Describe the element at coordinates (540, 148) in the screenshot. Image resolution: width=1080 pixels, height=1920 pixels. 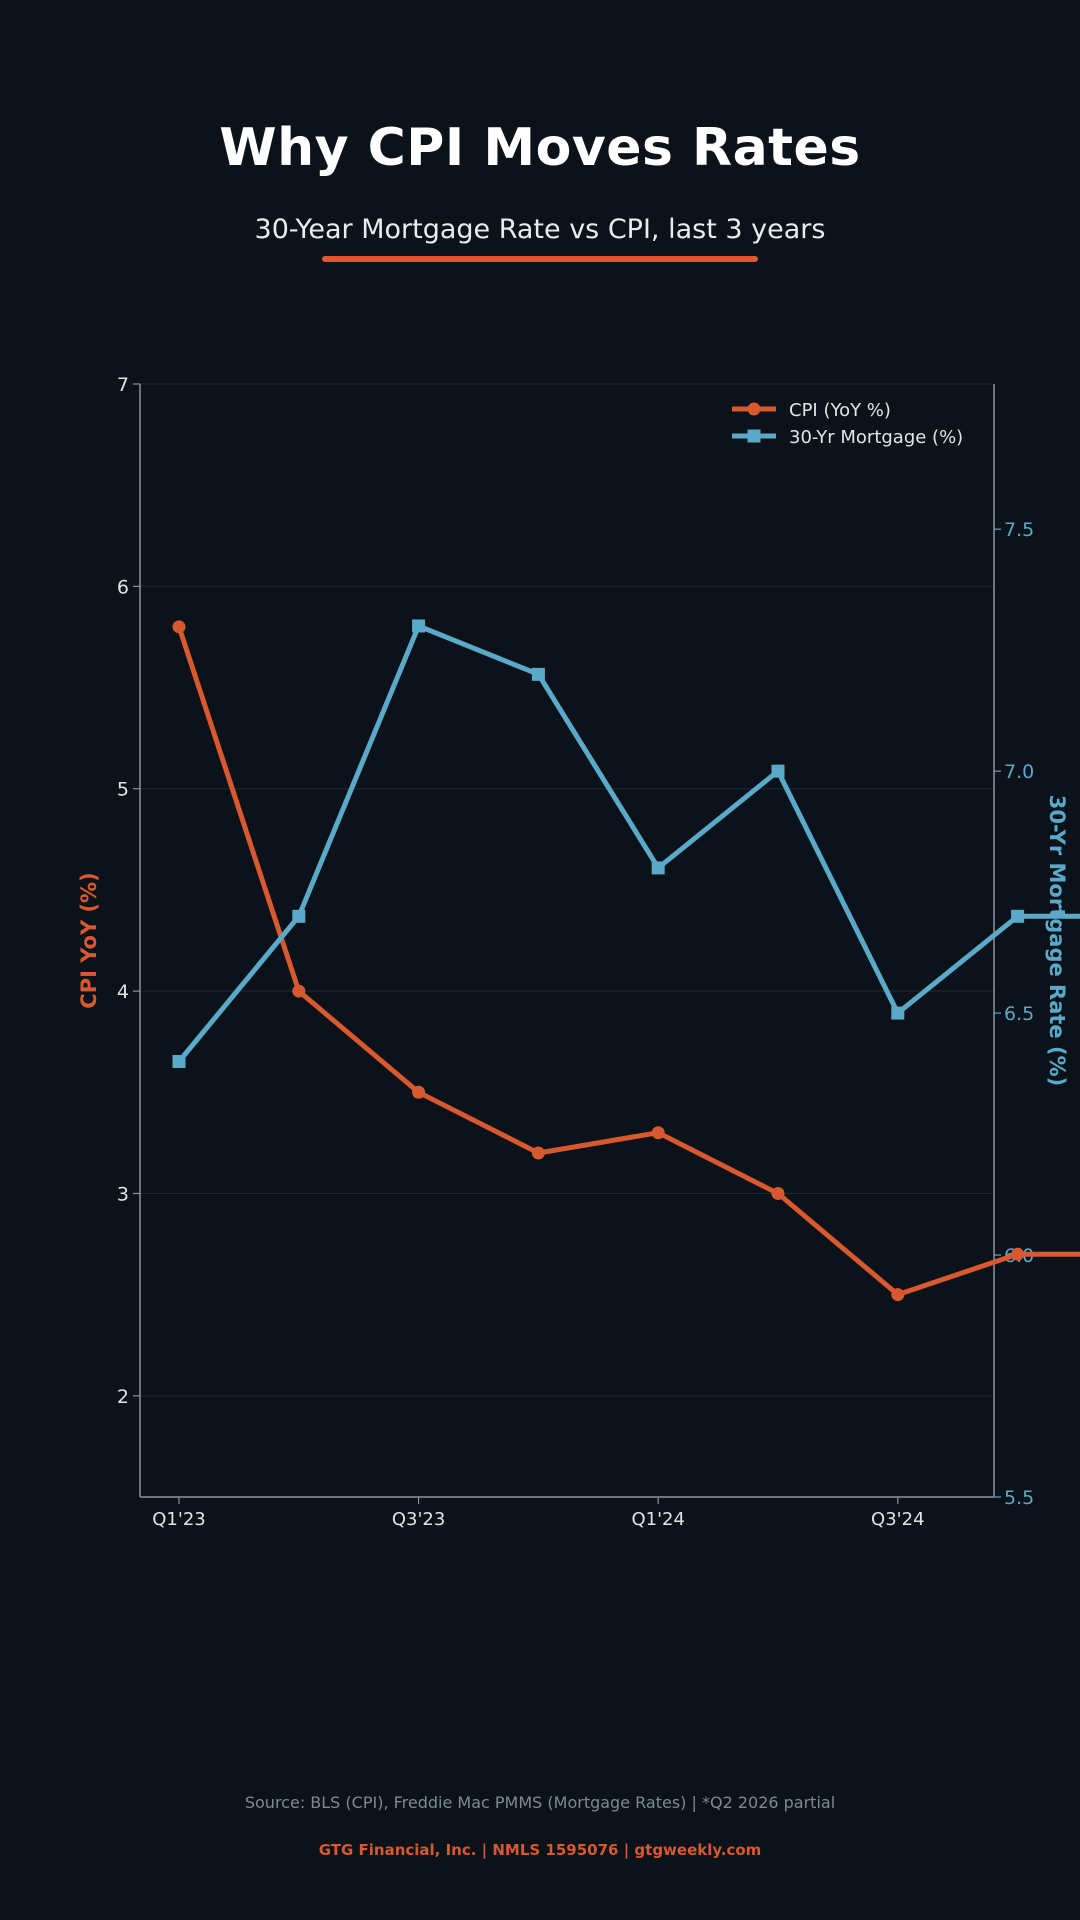
I see `chart-title: Why CPI Moves Rates` at that location.